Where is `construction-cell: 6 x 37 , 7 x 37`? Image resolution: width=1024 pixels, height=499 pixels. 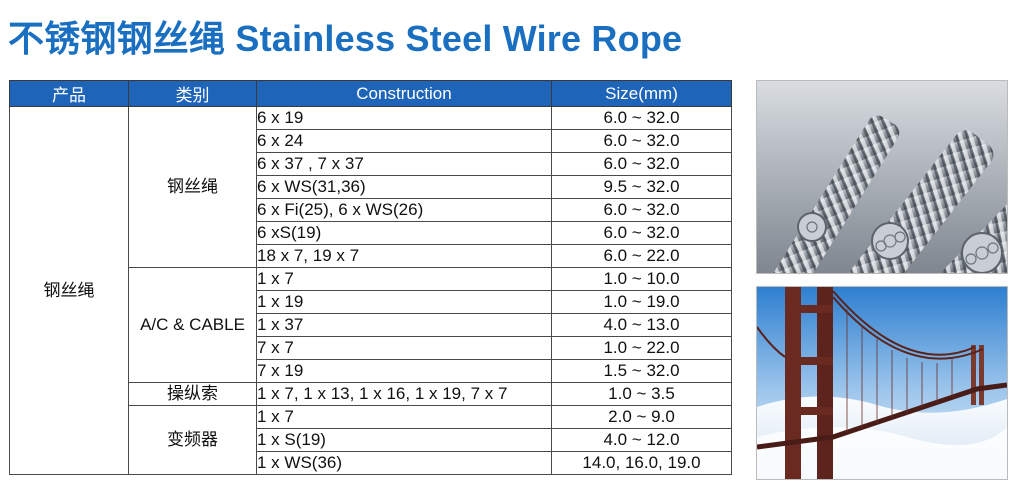 construction-cell: 6 x 37 , 7 x 37 is located at coordinates (404, 164).